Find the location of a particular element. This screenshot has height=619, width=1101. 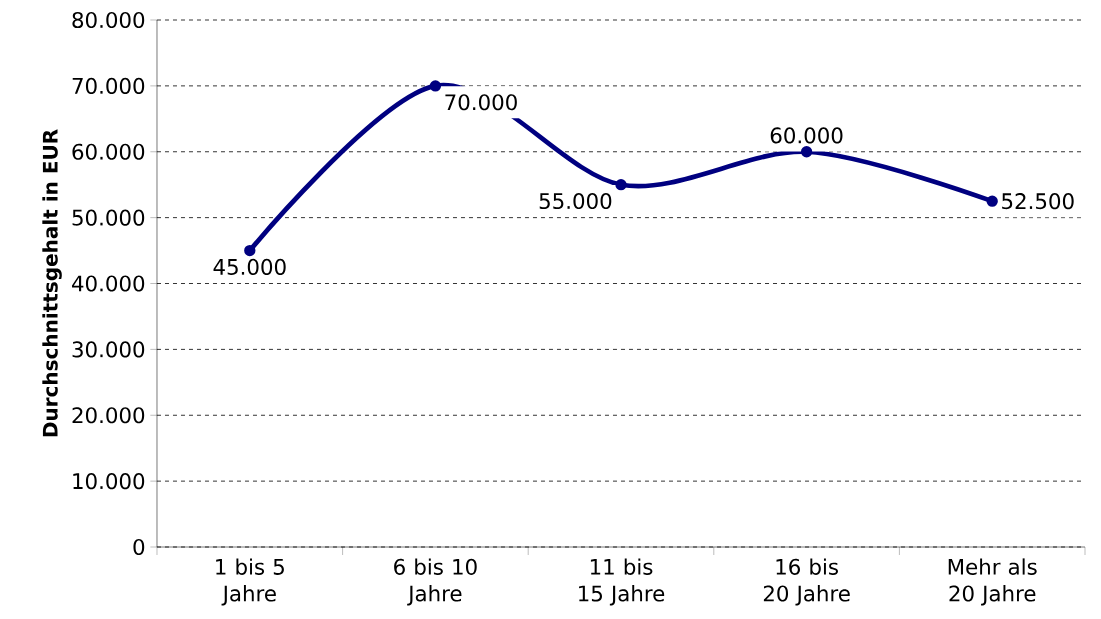

y-axis-title: Durchschnittsgehalt in EUR is located at coordinates (52, 283).